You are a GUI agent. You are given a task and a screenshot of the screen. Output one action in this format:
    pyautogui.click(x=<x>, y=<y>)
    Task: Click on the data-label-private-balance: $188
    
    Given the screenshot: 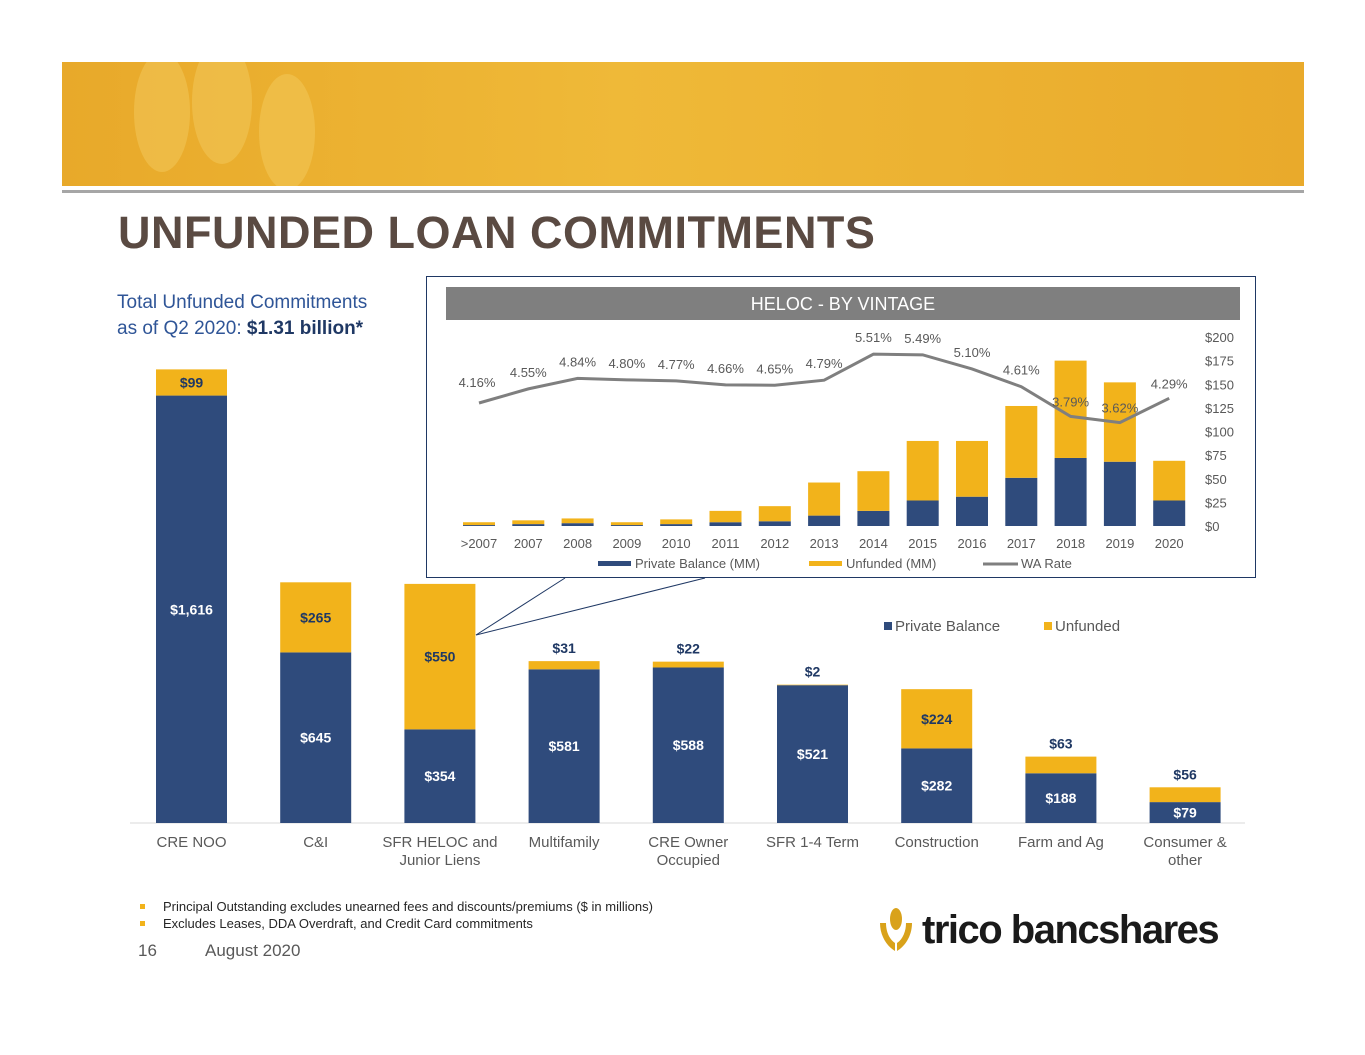 What is the action you would take?
    pyautogui.click(x=1060, y=798)
    